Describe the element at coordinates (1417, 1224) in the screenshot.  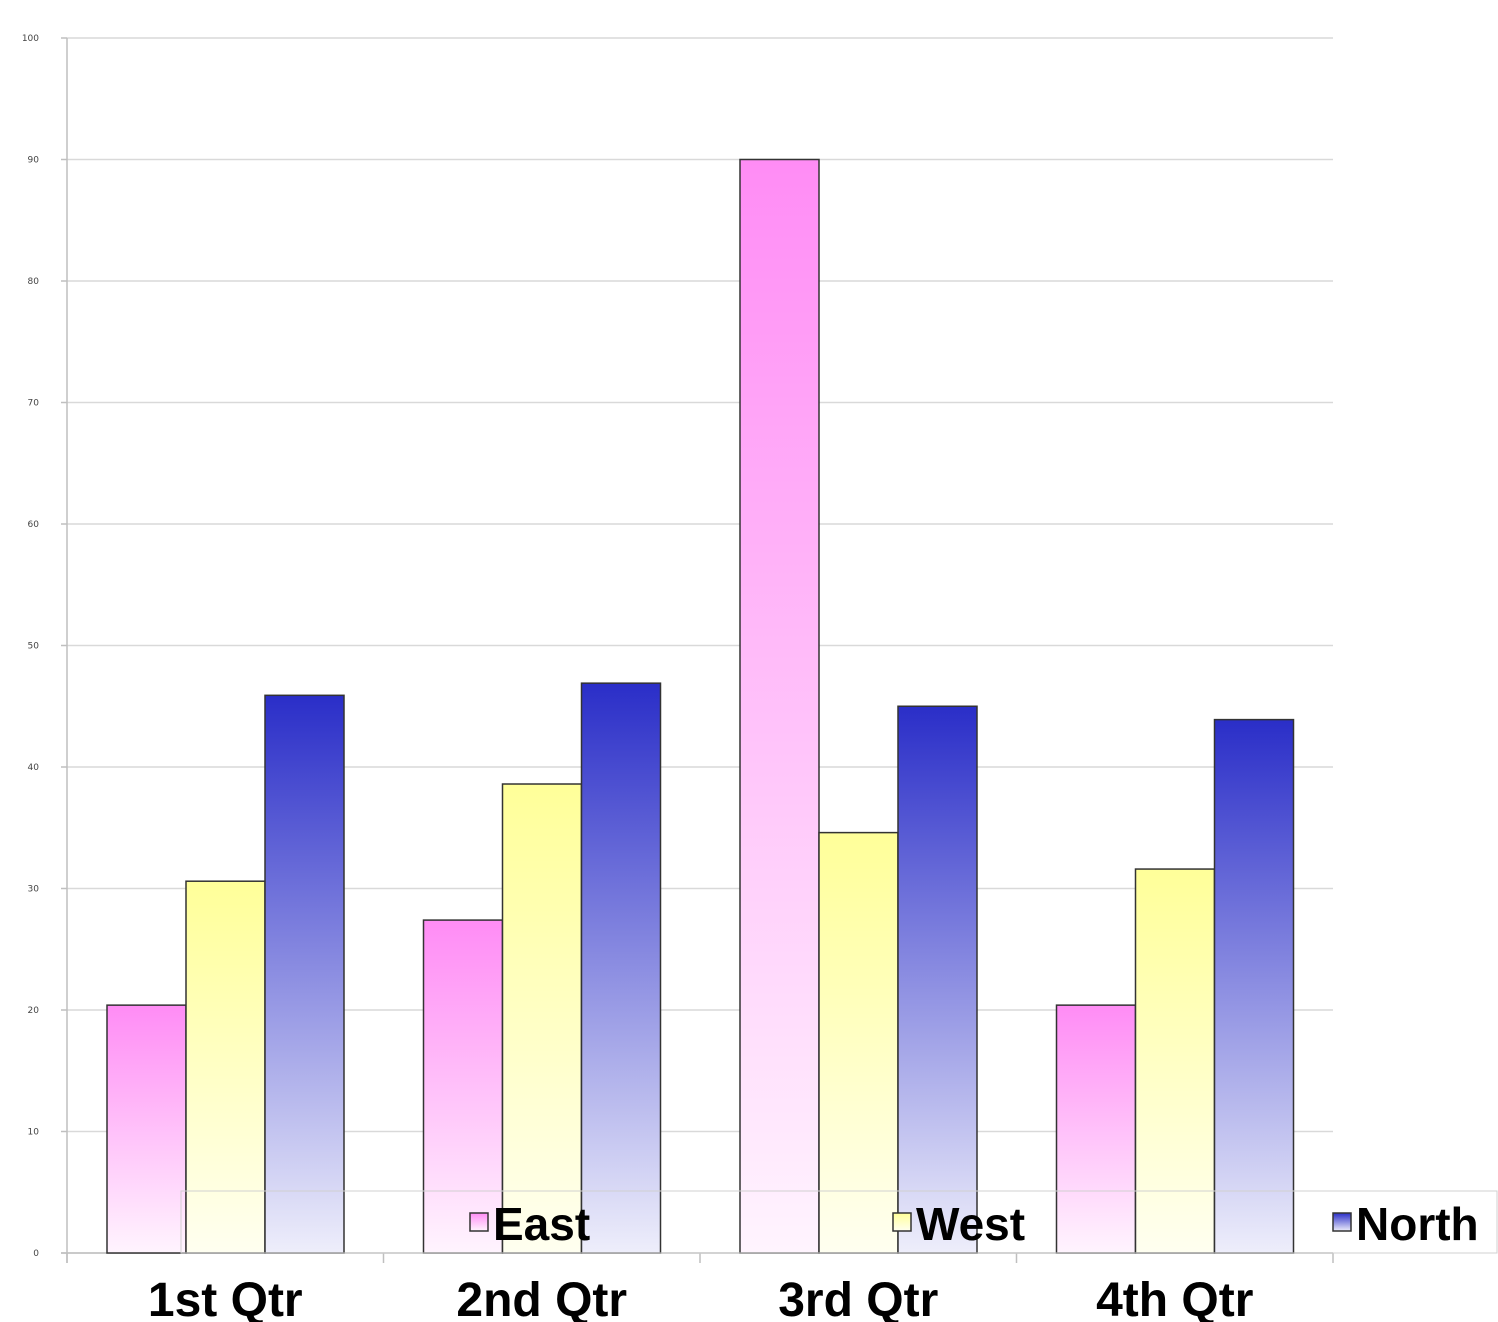
I see `legend-label-north: North` at that location.